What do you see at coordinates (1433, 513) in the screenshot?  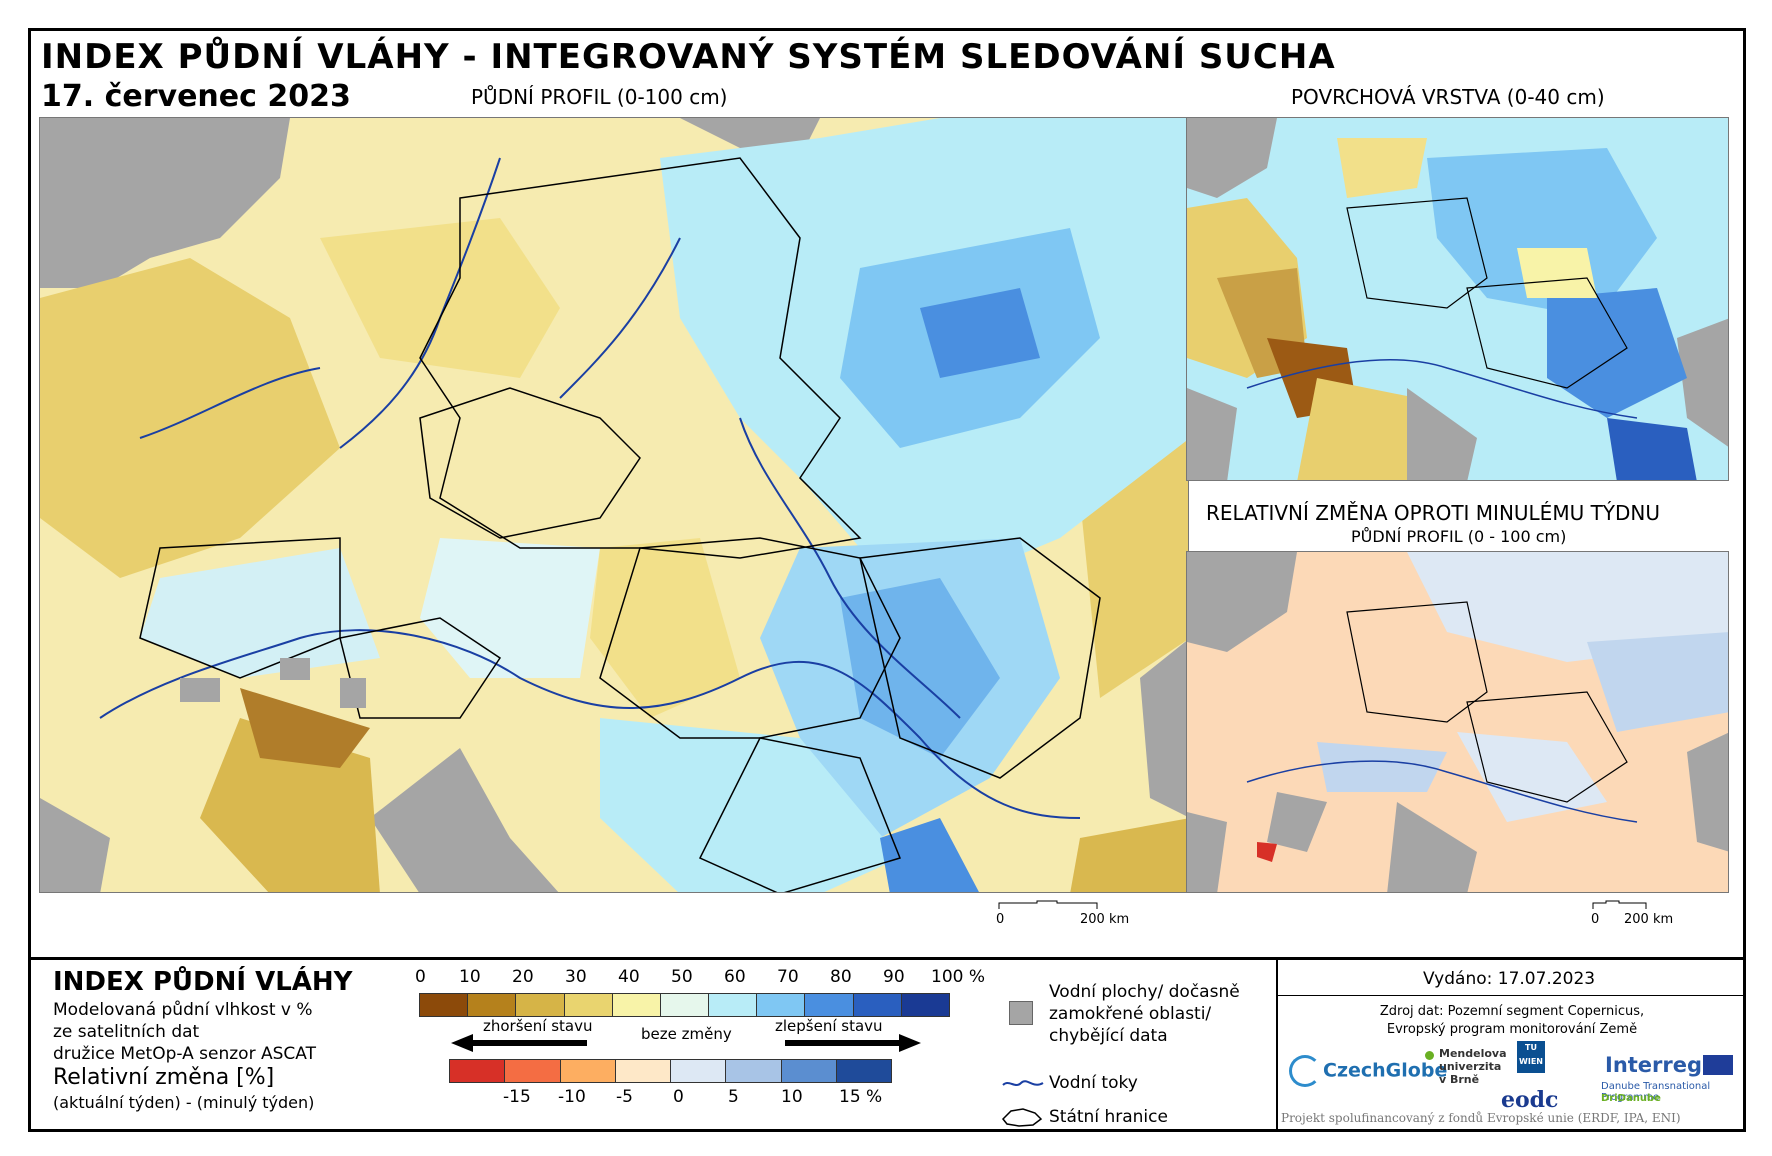 I see `change-map-header: RELATIVNÍ ZMĚNA OPROTI MINULÉMU TÝDNU` at bounding box center [1433, 513].